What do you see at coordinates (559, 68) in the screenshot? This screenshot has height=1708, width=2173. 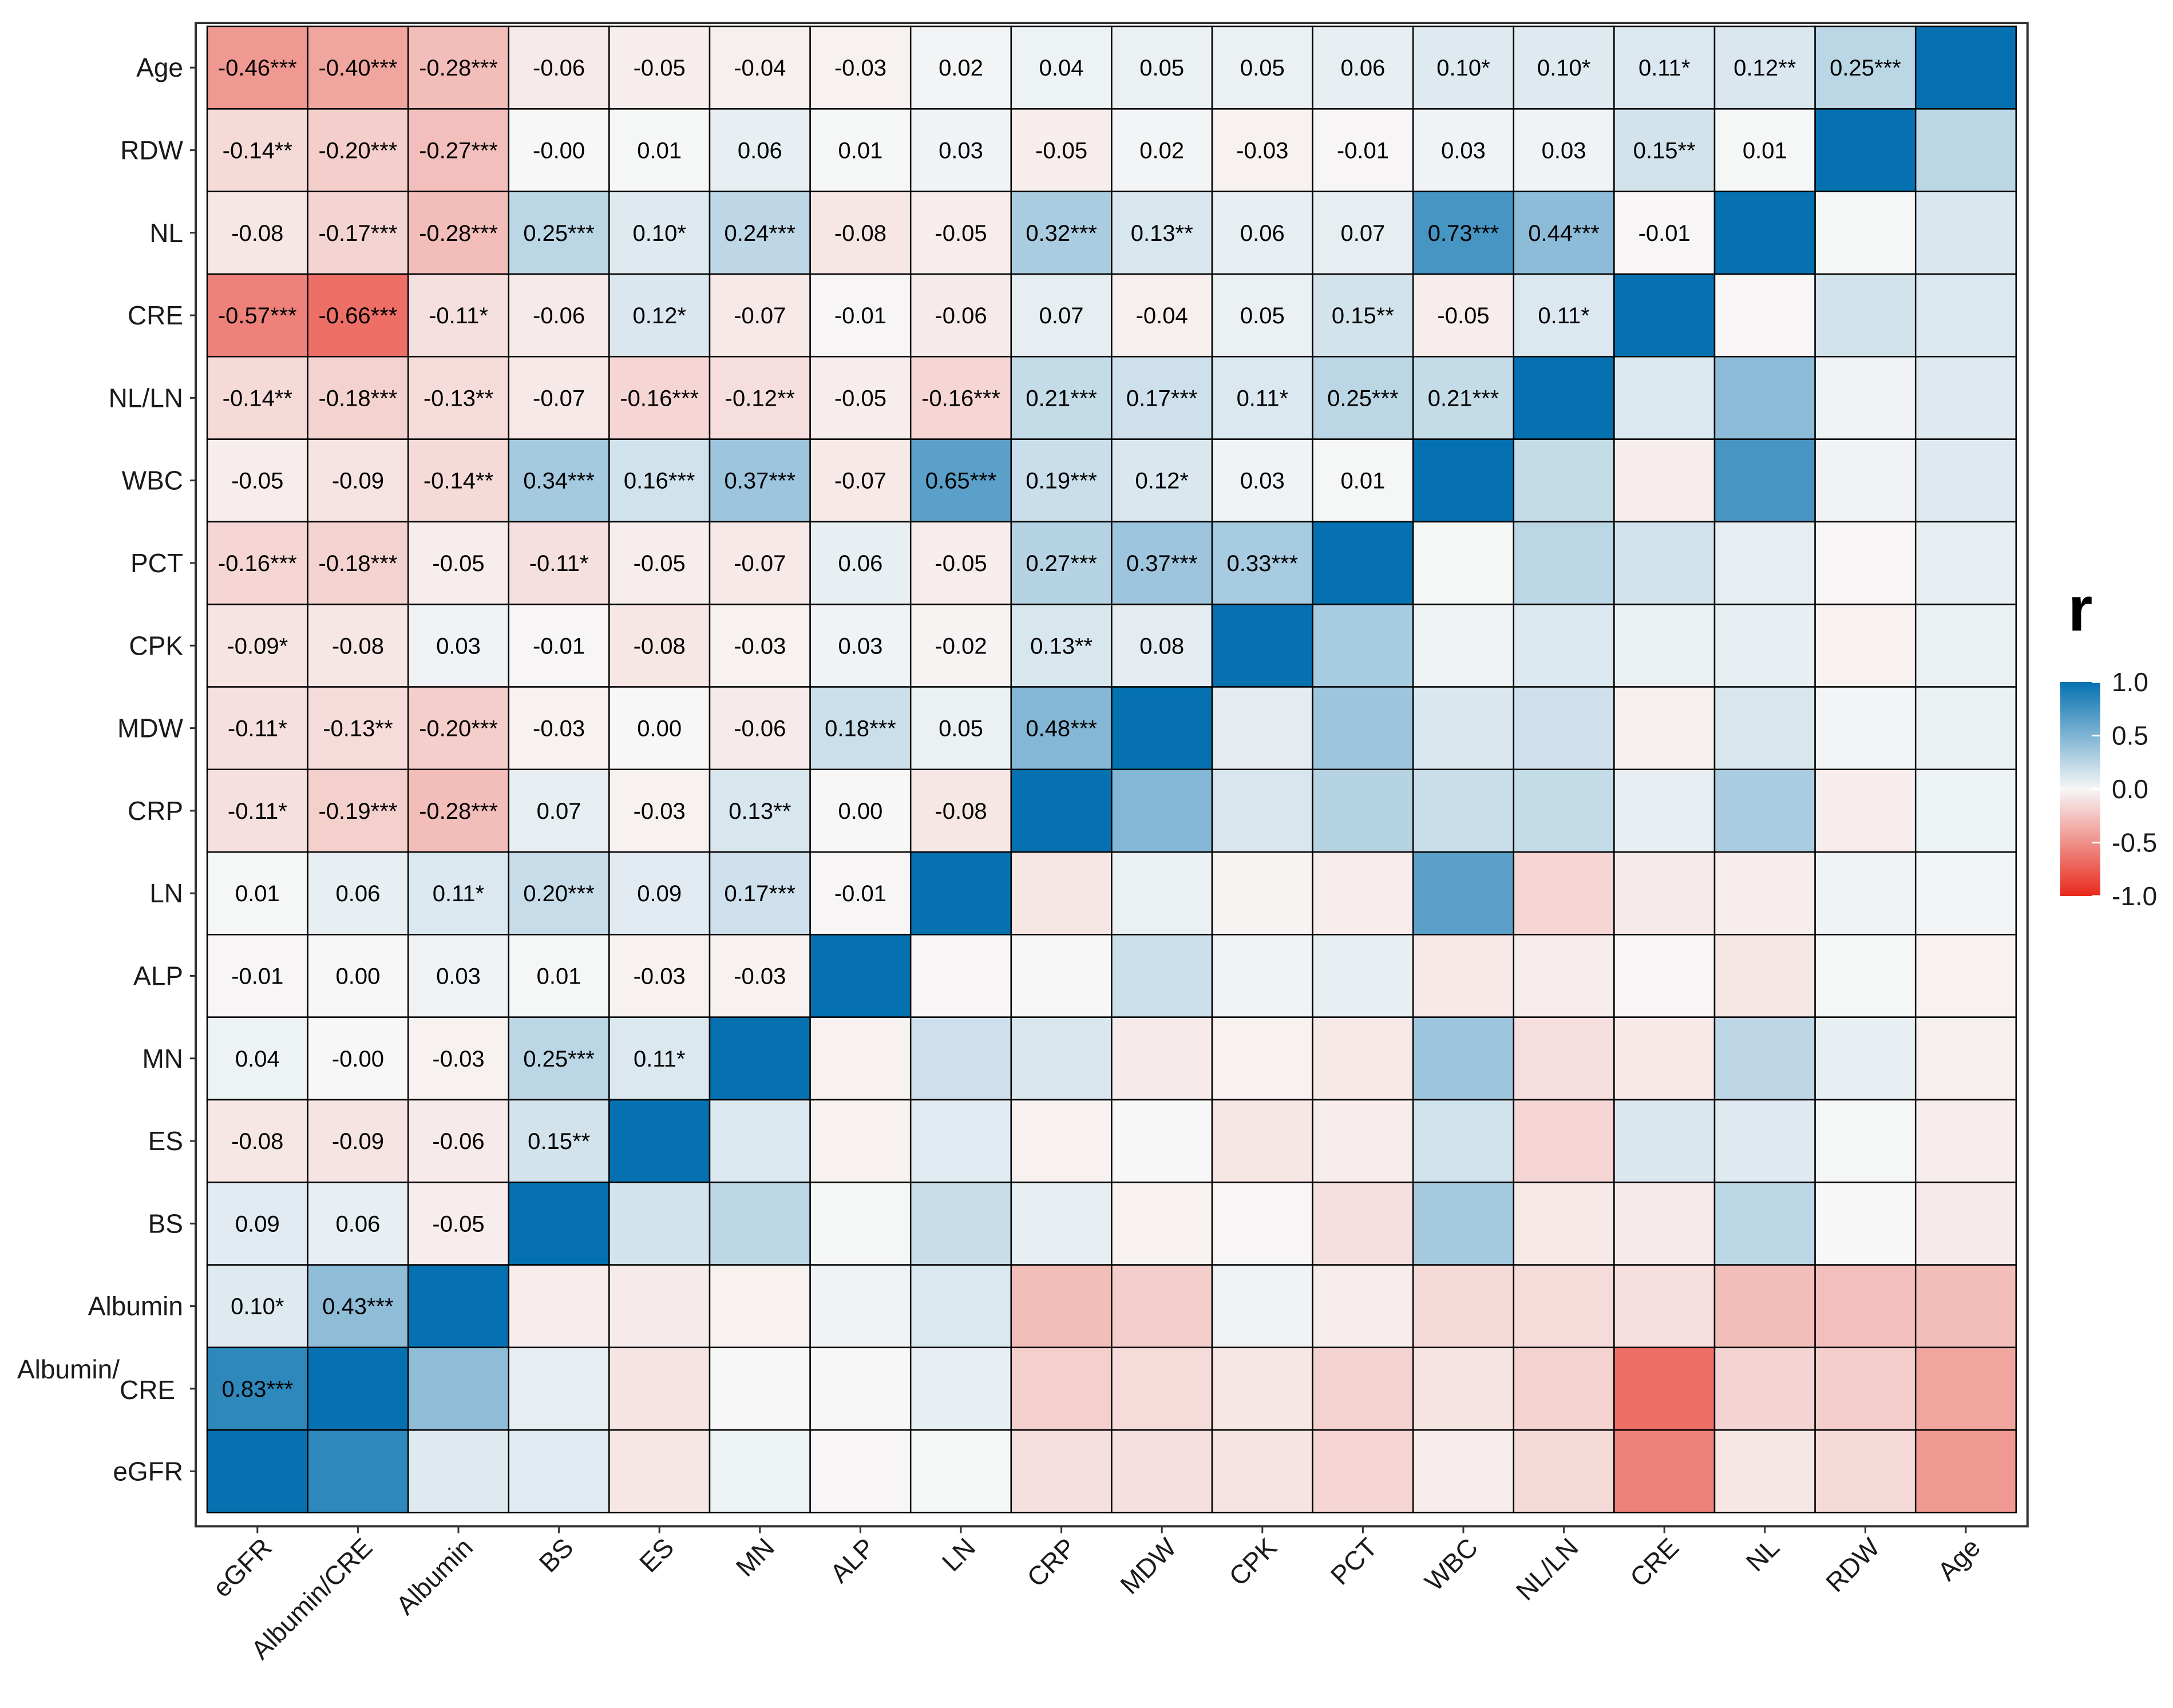 I see `correlation-label: -0.06` at bounding box center [559, 68].